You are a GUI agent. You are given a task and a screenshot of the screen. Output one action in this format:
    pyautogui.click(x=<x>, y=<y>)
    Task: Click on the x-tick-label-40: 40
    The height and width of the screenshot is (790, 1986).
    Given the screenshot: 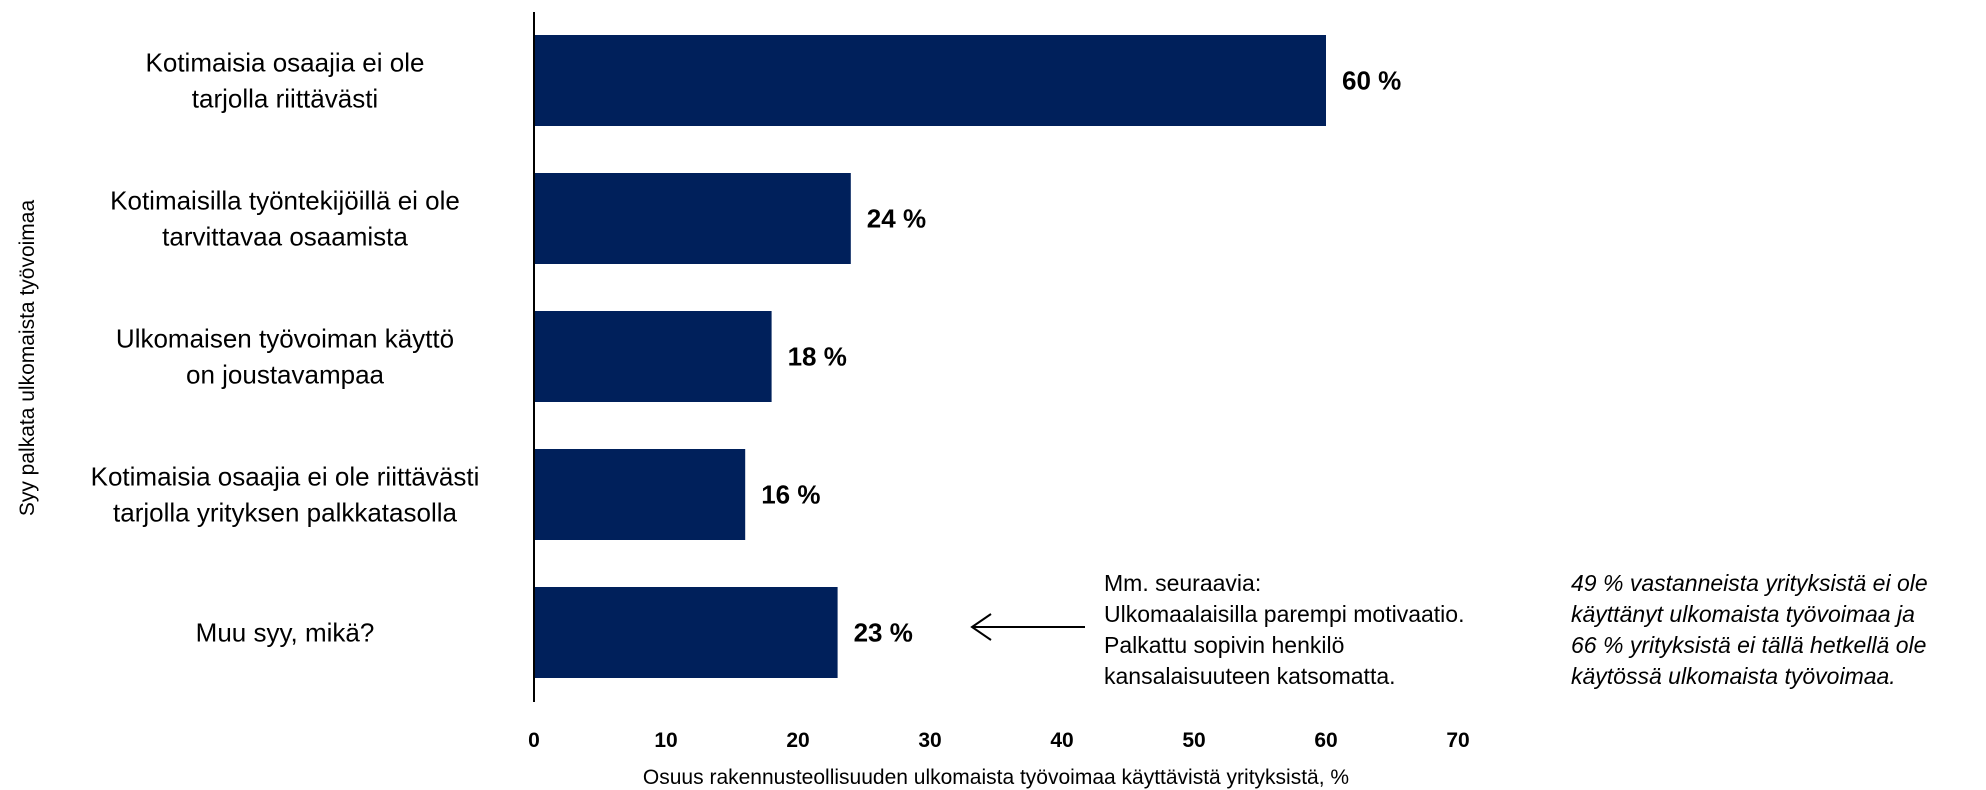 What is the action you would take?
    pyautogui.click(x=1061, y=740)
    